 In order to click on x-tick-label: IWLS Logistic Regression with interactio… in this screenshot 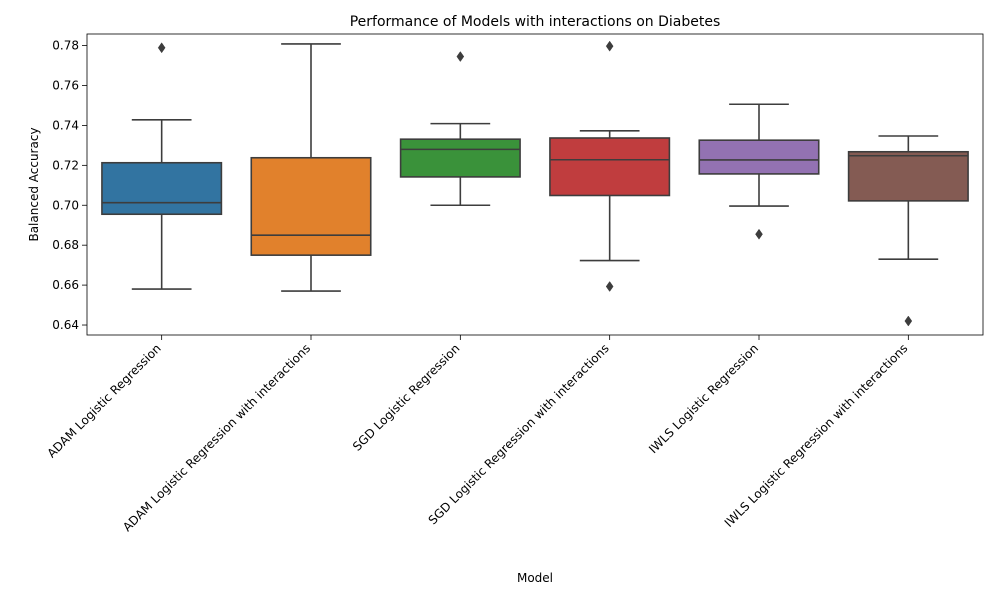, I will do `click(816, 435)`.